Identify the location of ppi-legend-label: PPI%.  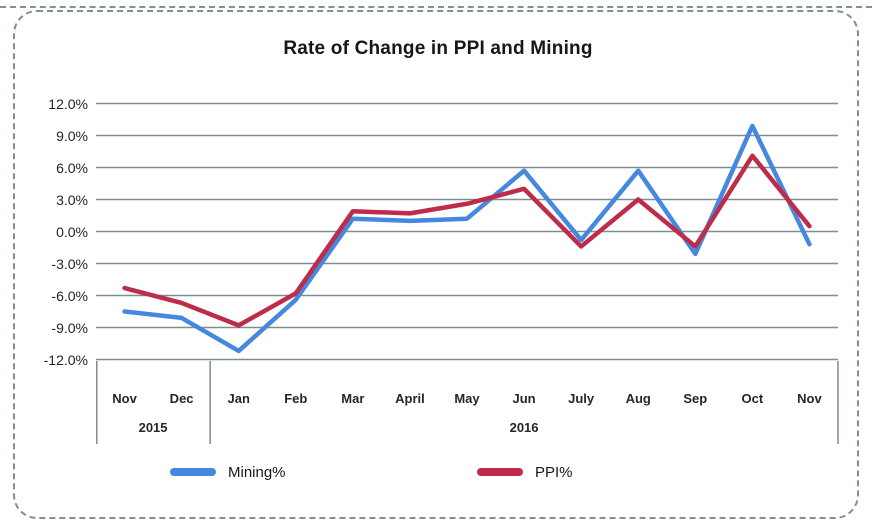
(554, 472).